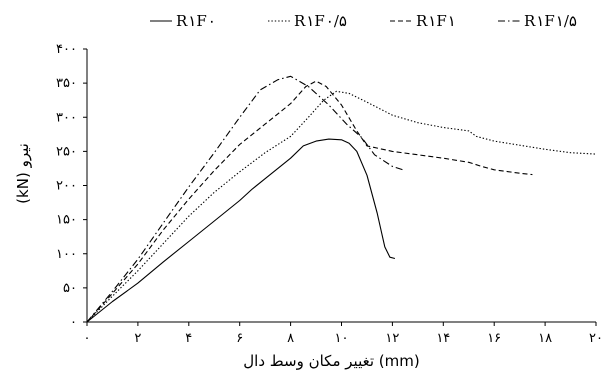 This screenshot has height=383, width=609. I want to click on x-tick-label: ۱۶, so click(494, 338).